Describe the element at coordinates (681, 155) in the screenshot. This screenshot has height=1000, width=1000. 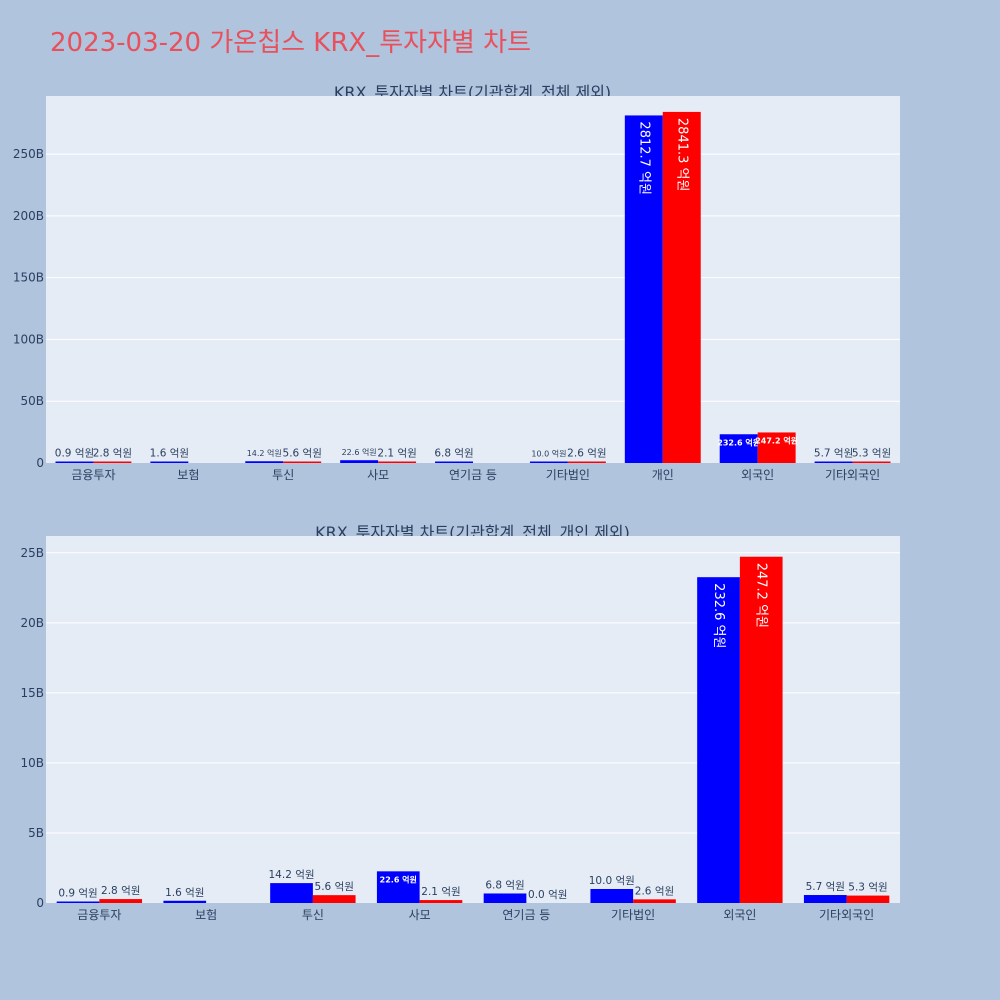
I see `data-label: 2841.3 억원` at that location.